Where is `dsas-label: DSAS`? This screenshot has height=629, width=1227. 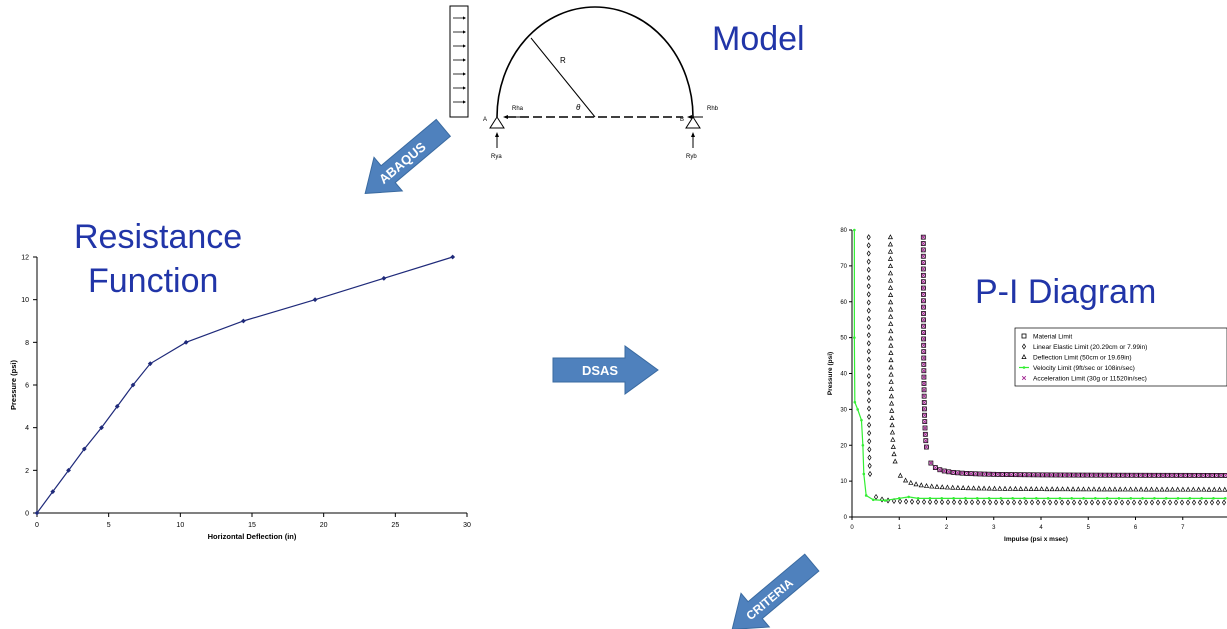
dsas-label: DSAS is located at coordinates (600, 370).